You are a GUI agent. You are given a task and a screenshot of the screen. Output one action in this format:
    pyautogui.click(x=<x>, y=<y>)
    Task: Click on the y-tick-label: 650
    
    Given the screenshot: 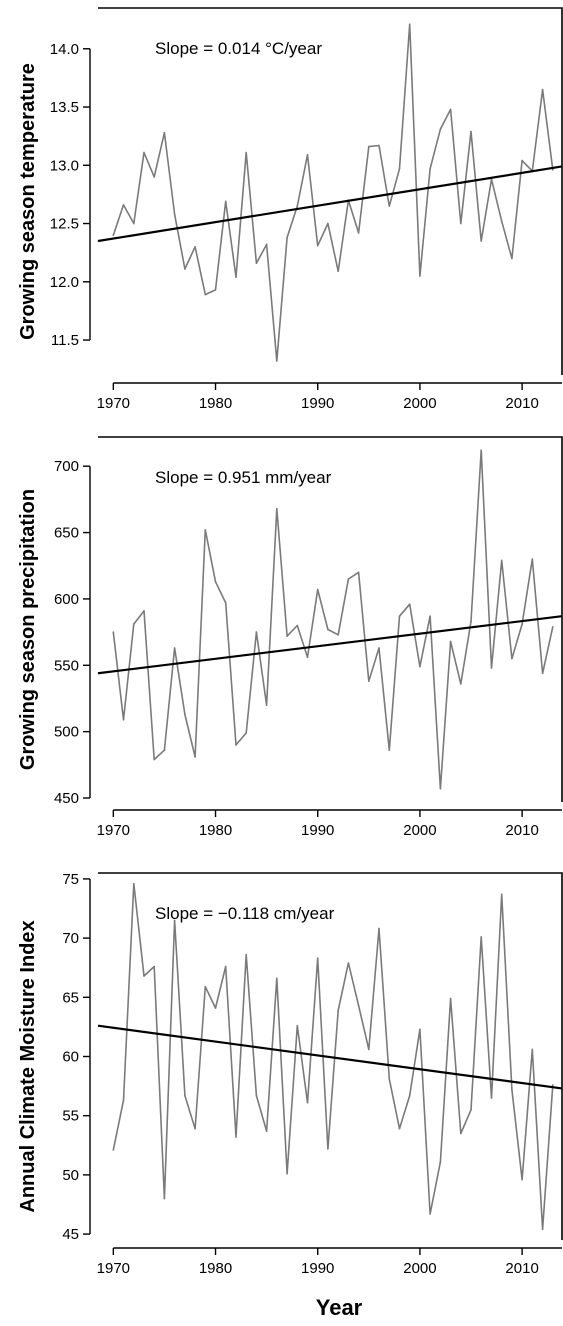 What is the action you would take?
    pyautogui.click(x=66, y=533)
    